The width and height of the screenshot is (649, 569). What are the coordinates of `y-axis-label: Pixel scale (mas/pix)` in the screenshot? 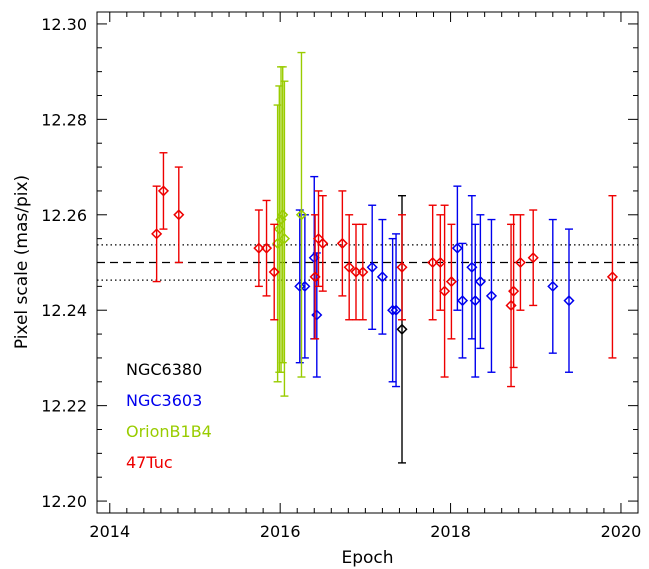 It's located at (22, 262).